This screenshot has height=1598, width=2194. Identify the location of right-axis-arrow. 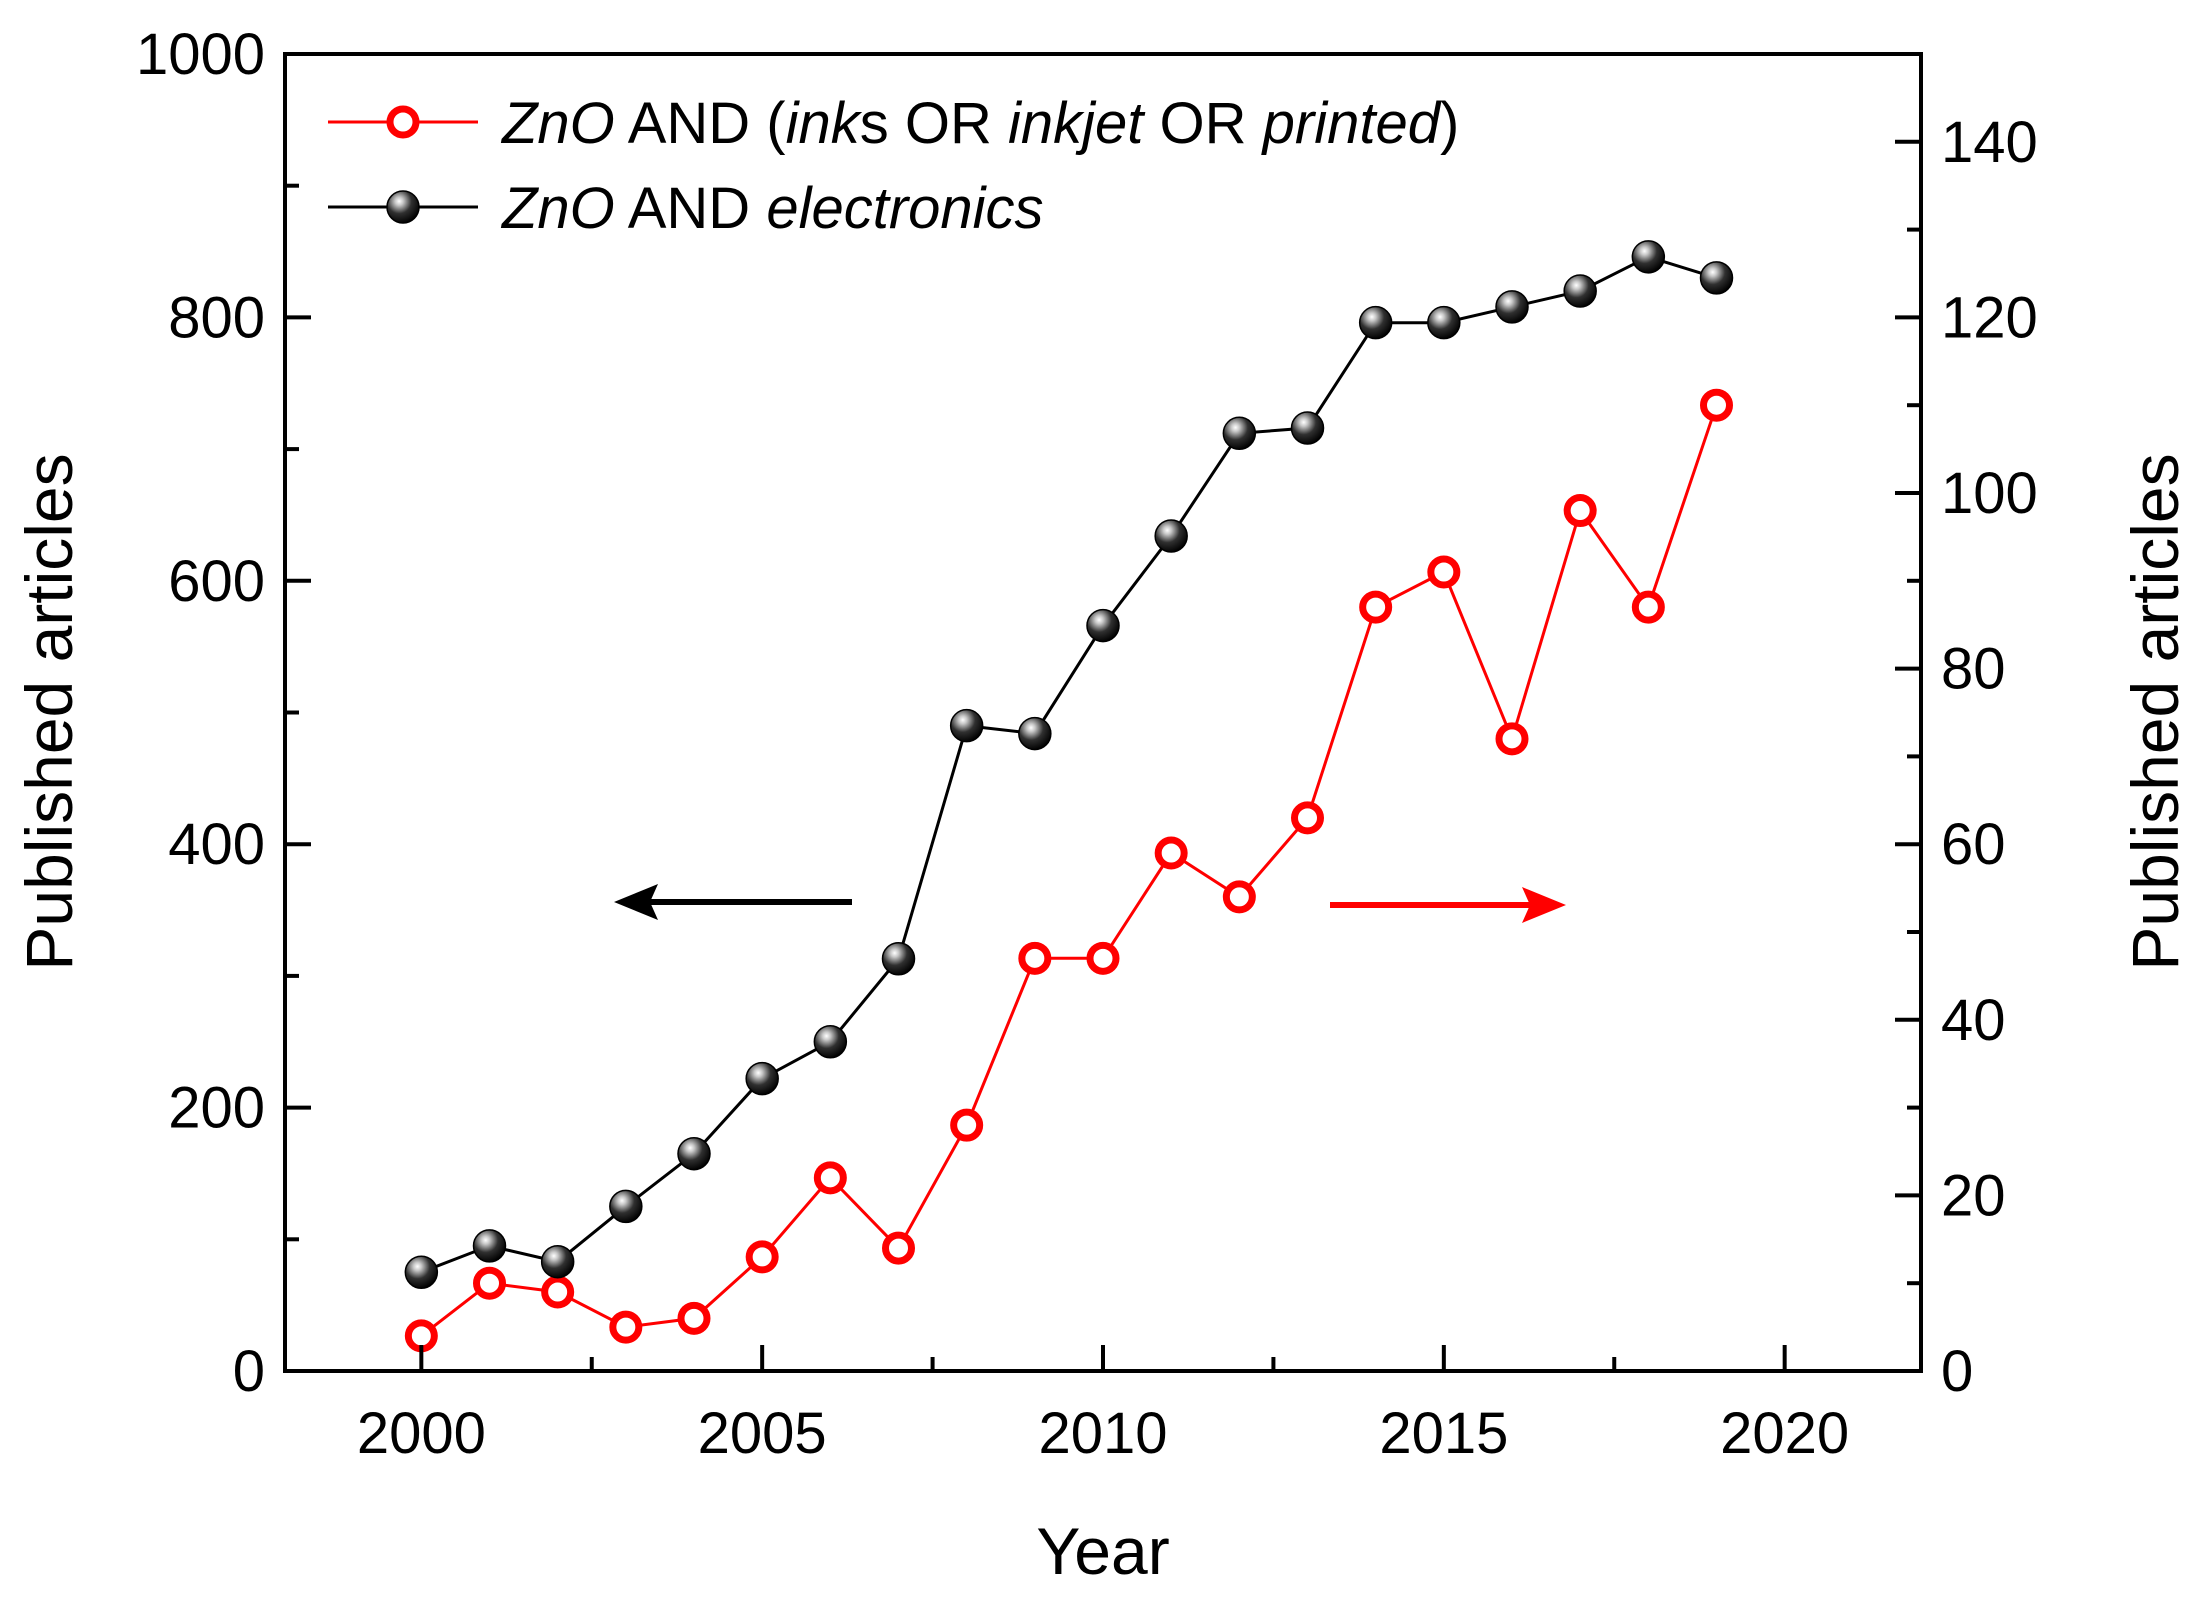
(1448, 905).